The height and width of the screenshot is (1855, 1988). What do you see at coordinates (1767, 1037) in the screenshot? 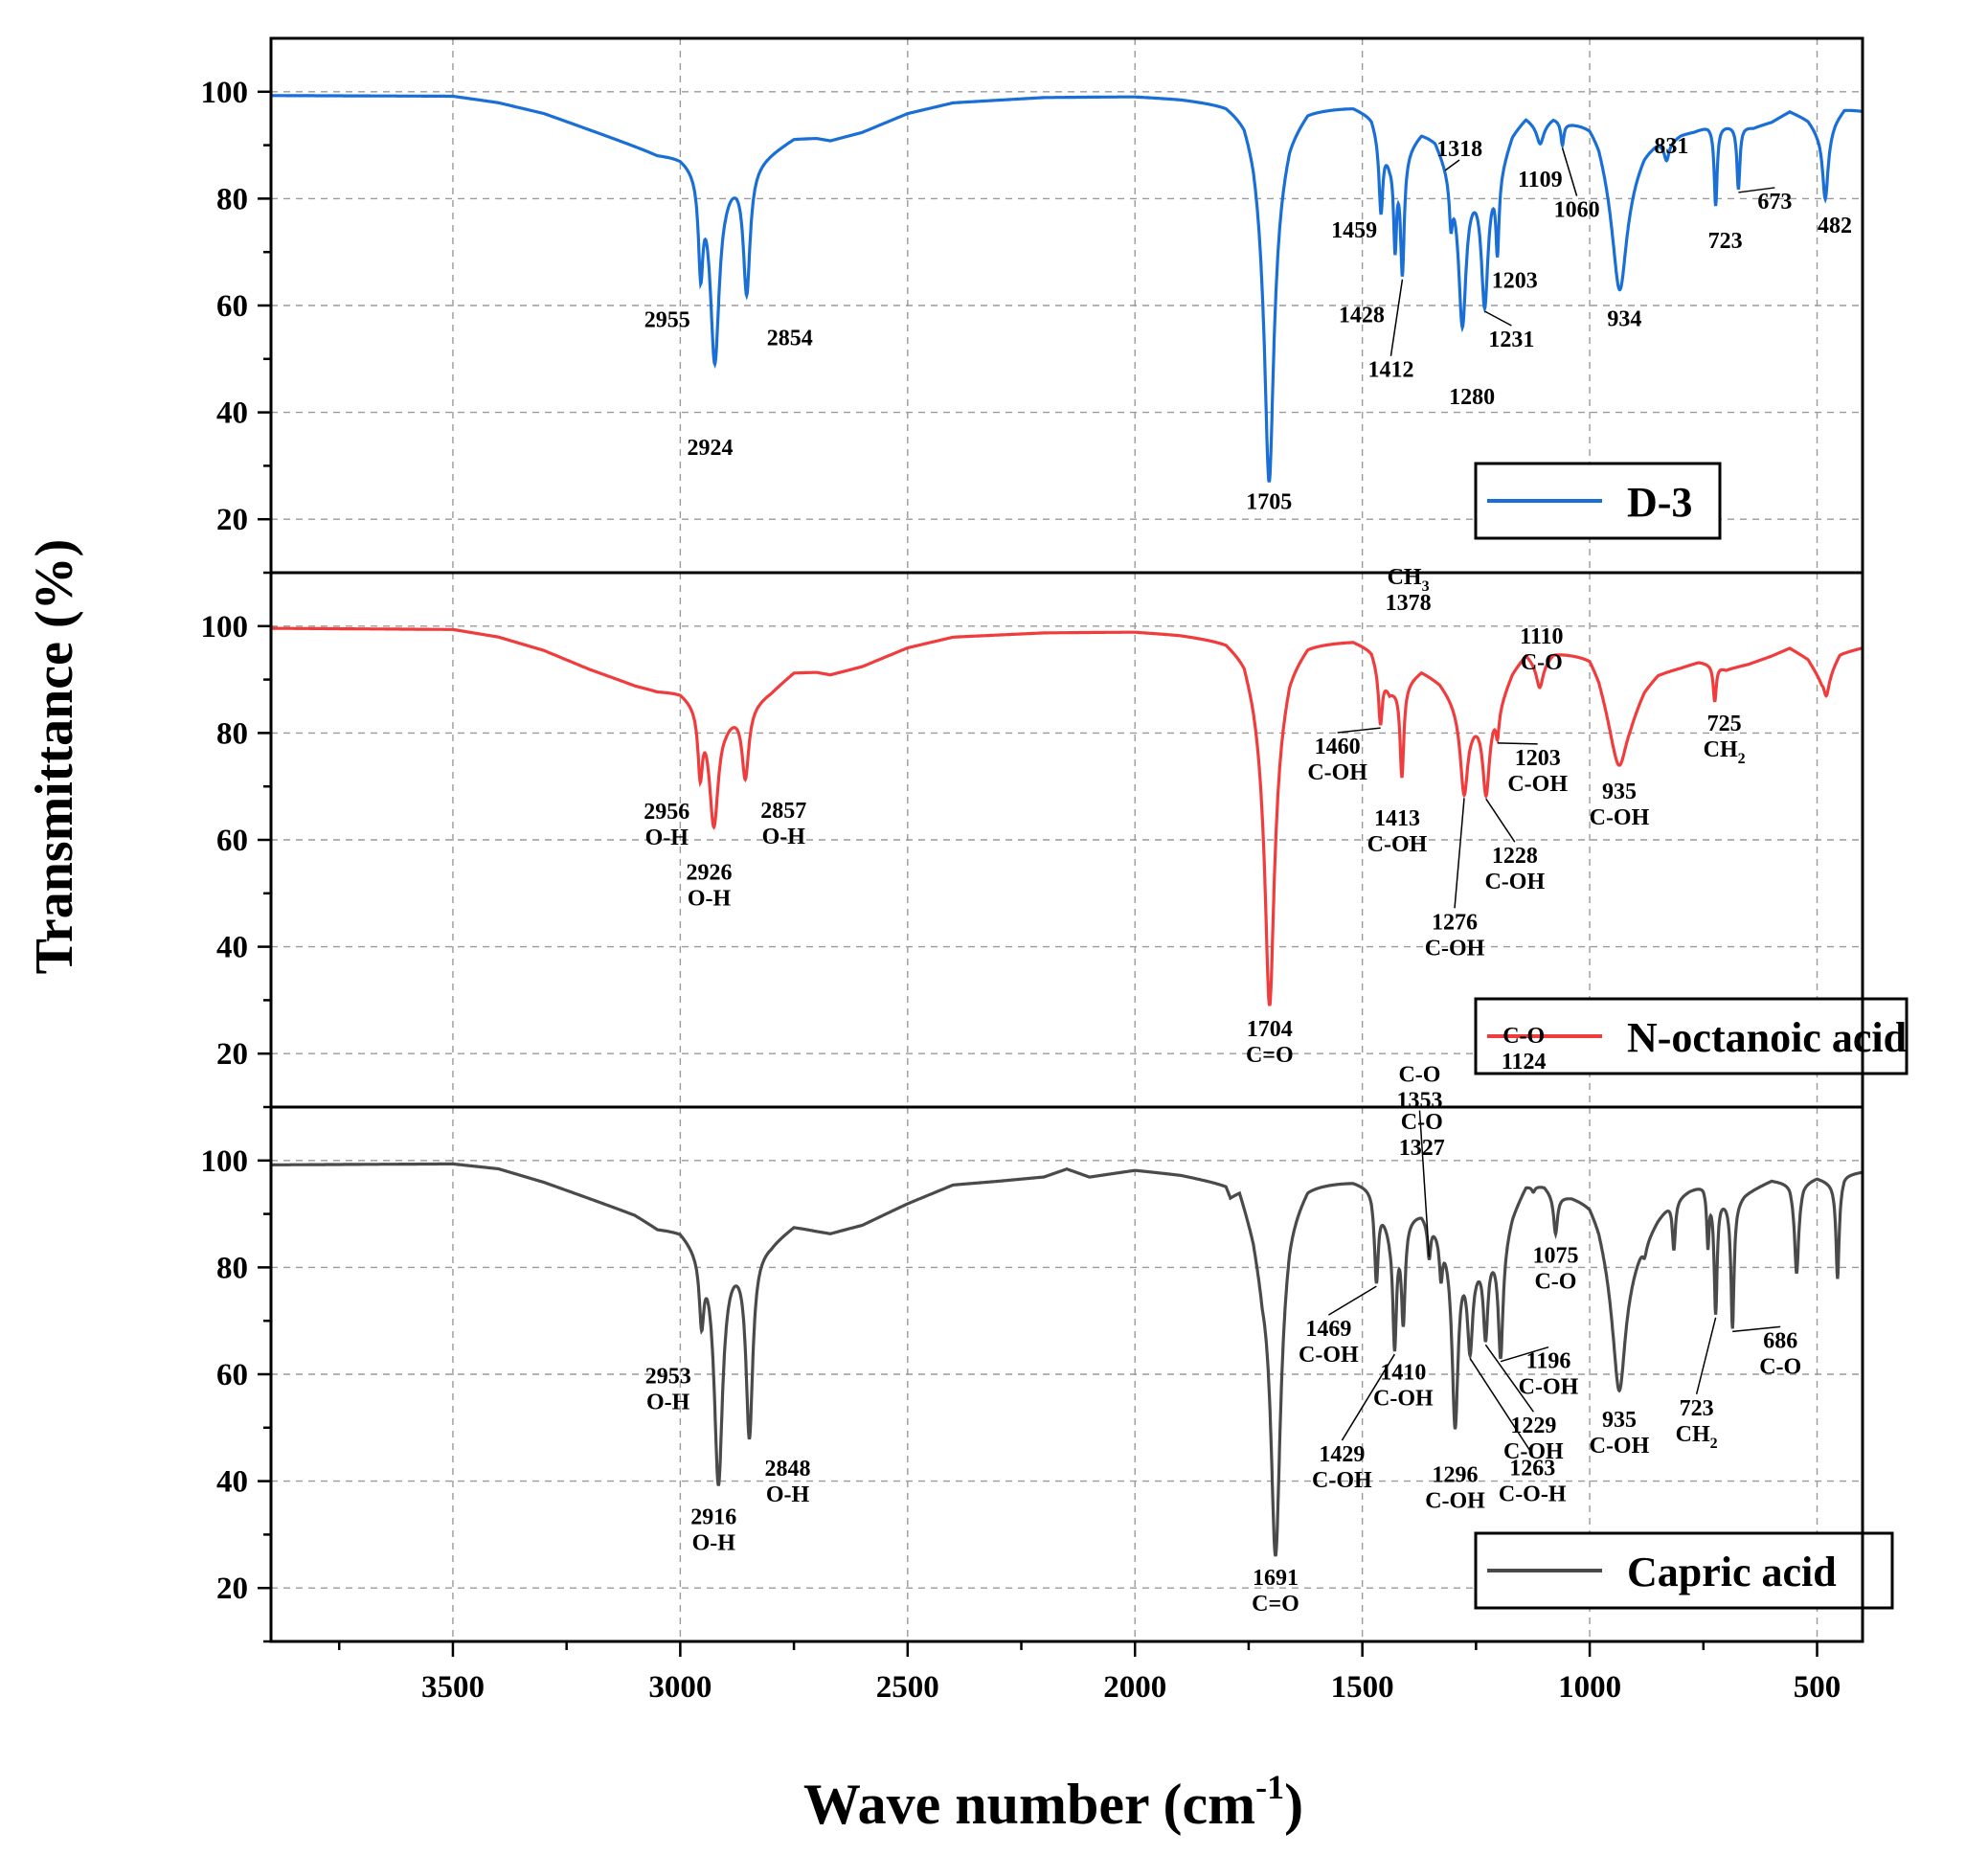
I see `legend-label: N-octanoic acid` at bounding box center [1767, 1037].